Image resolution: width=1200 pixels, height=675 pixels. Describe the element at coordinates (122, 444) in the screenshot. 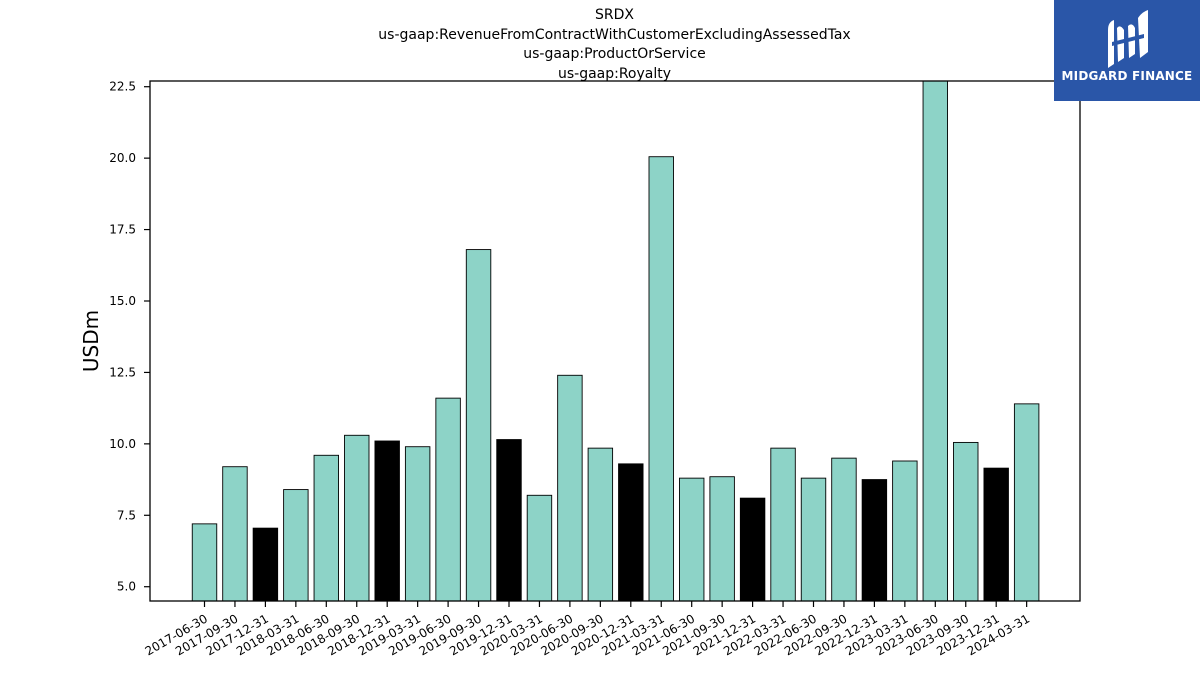

I see `y-tick-label: 10.0` at that location.